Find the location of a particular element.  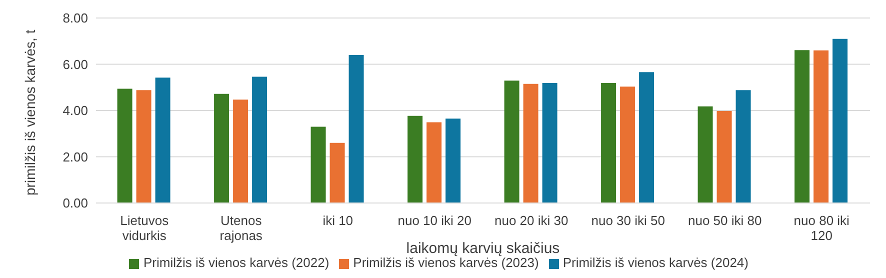

x-tick-label: nuo 20 iki 30 is located at coordinates (531, 220).